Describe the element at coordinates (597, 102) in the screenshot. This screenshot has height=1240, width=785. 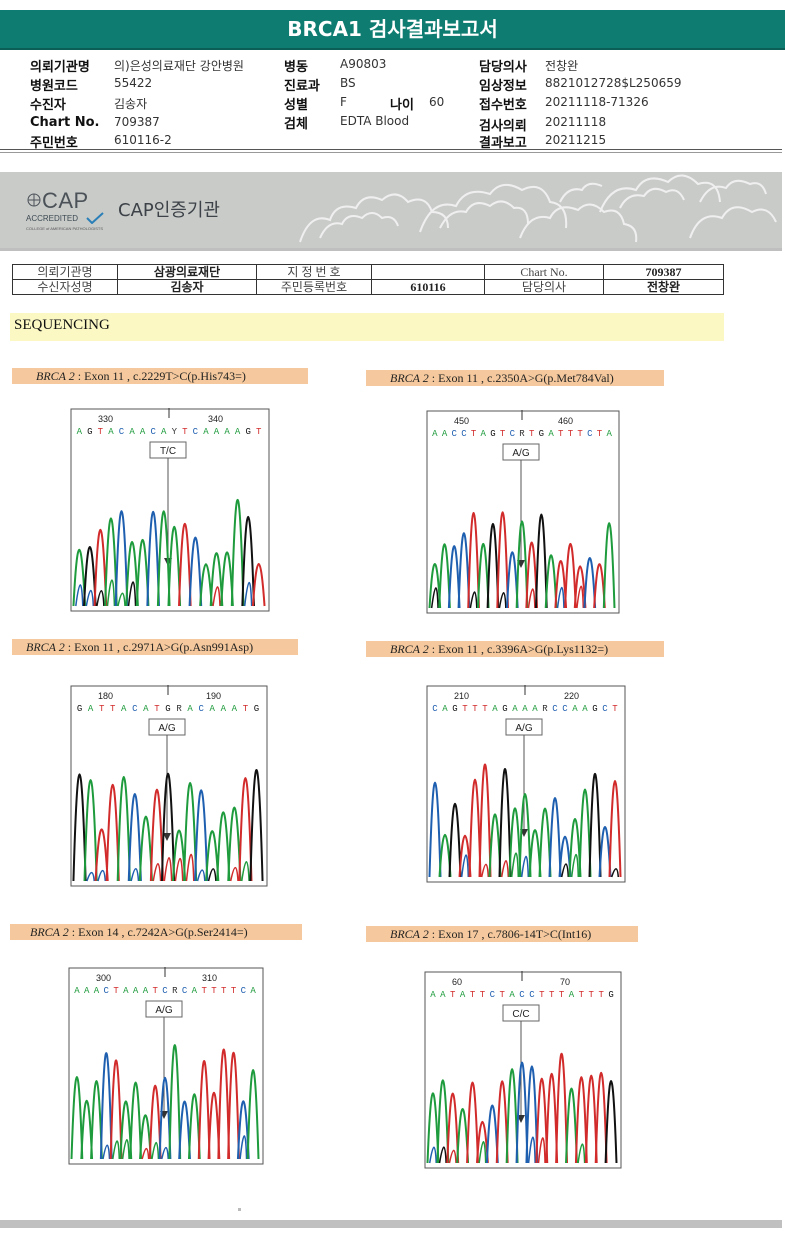
I see `info-value: 20211118-71326` at that location.